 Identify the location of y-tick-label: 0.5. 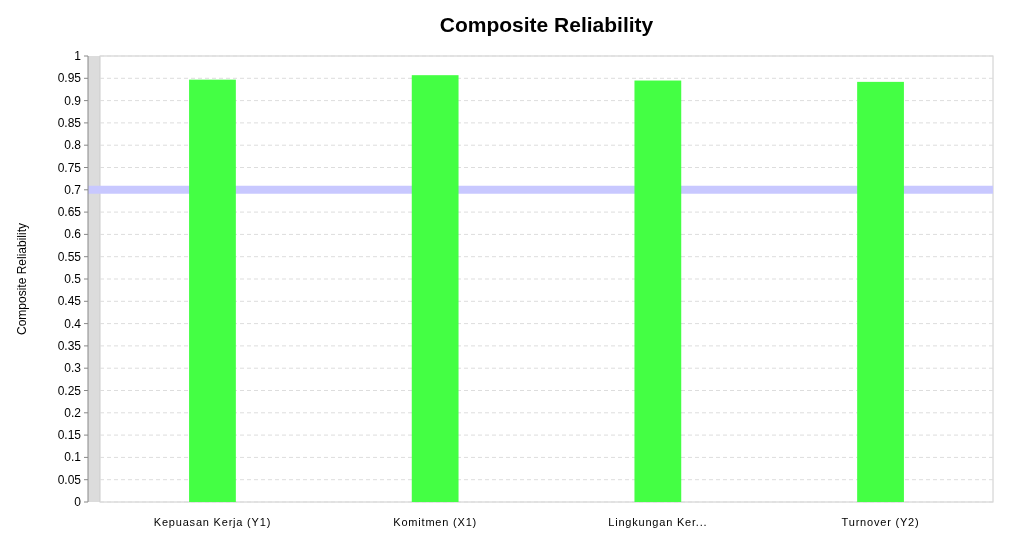
(73, 279).